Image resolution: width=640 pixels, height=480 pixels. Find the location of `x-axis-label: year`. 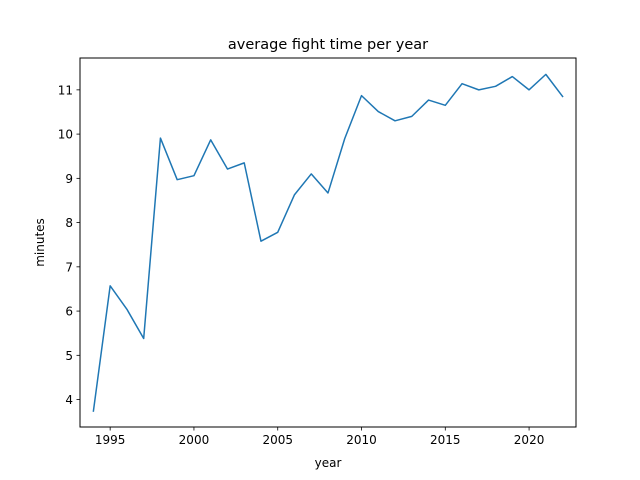

x-axis-label: year is located at coordinates (328, 463).